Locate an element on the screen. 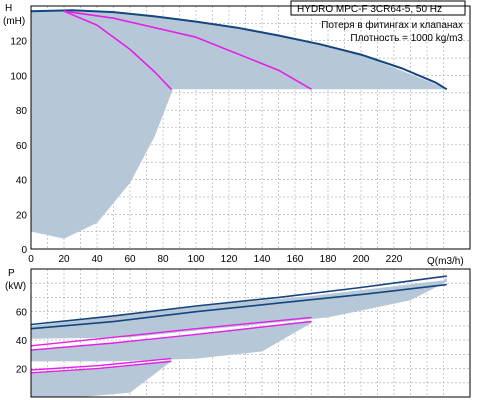  flow-x-tick: 20 is located at coordinates (64, 259).